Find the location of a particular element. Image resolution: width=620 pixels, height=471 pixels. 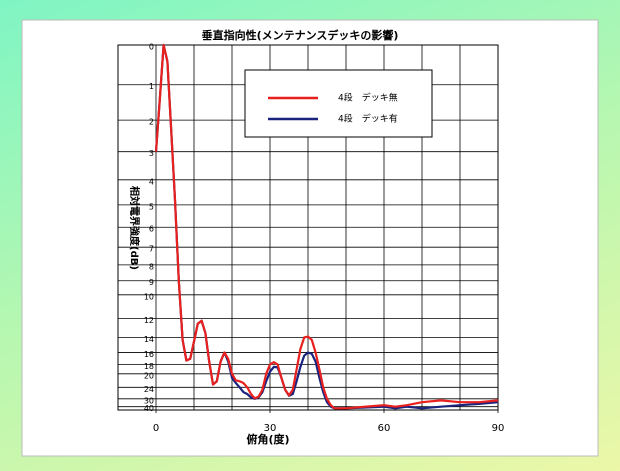

legend-box is located at coordinates (338, 103).